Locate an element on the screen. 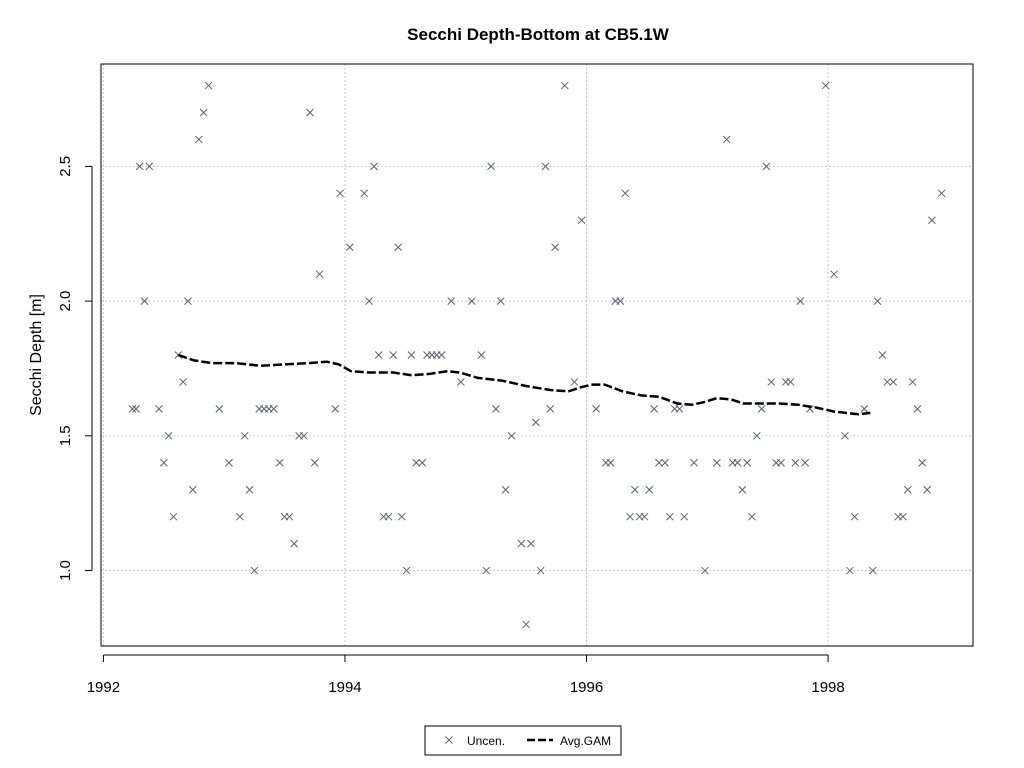  x-tick-label: 1998 is located at coordinates (827, 687).